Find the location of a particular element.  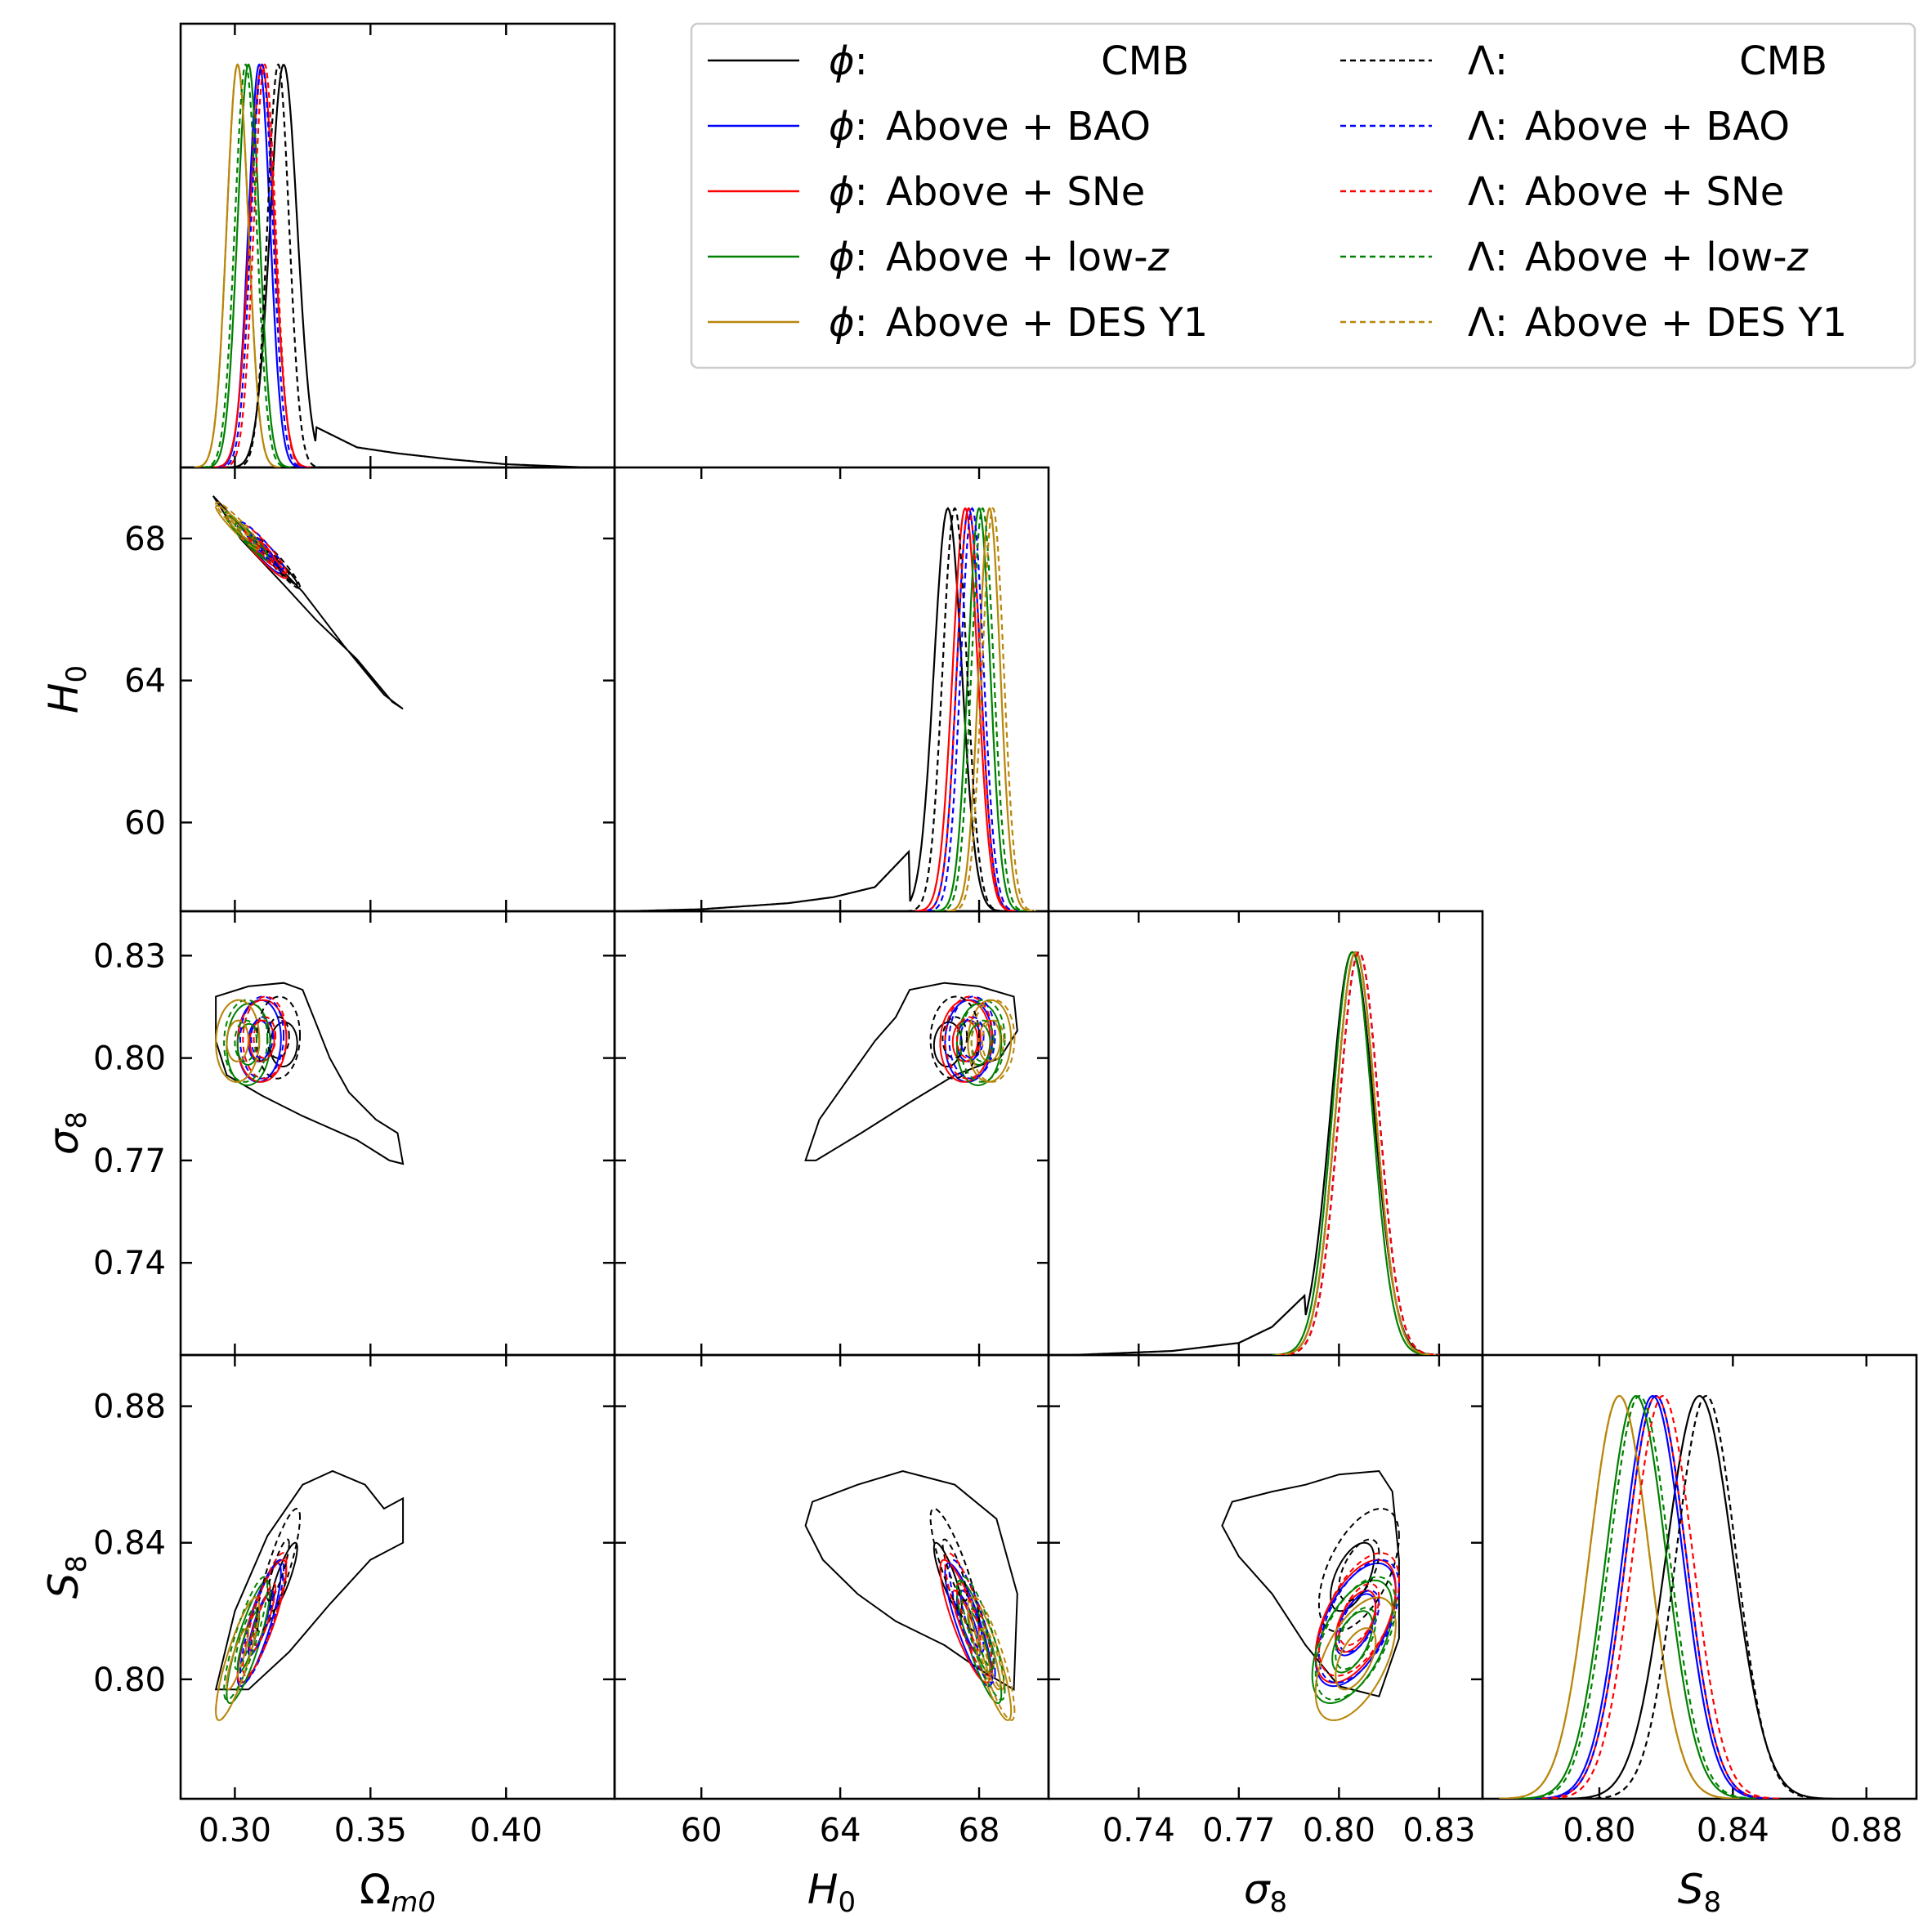

contour-lambda-above-des-y1-h0_S8-2sigma is located at coordinates (993, 1658).